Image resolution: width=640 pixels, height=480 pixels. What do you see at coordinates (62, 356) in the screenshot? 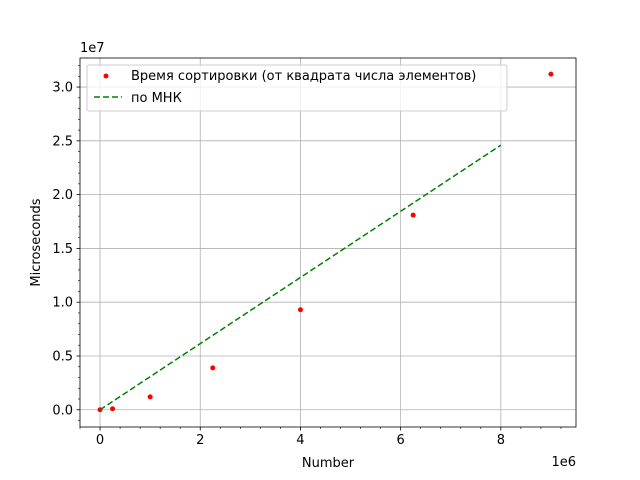
I see `y-tick-label: 0.5` at bounding box center [62, 356].